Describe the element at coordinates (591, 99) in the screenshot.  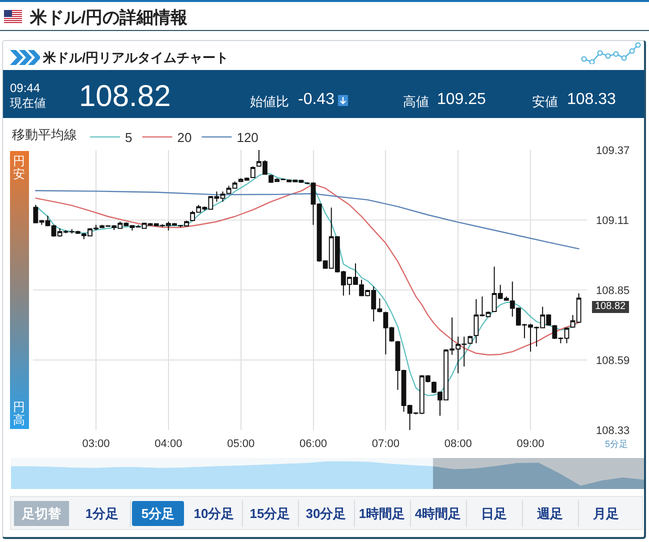
I see `text: 108.33` at that location.